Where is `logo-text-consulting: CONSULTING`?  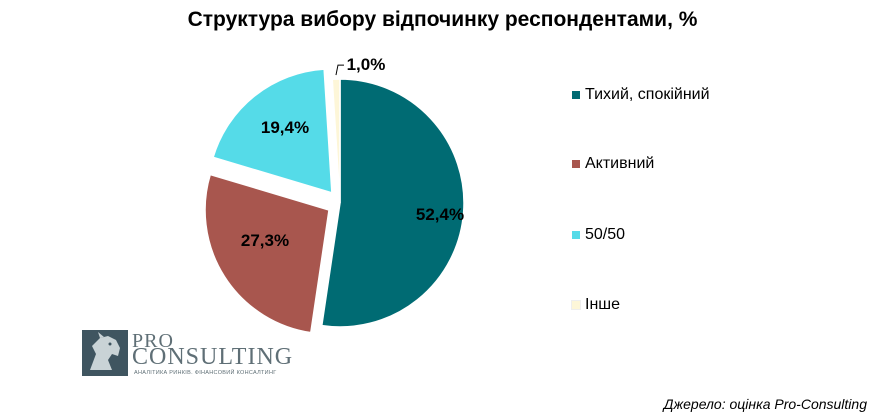 logo-text-consulting: CONSULTING is located at coordinates (213, 357).